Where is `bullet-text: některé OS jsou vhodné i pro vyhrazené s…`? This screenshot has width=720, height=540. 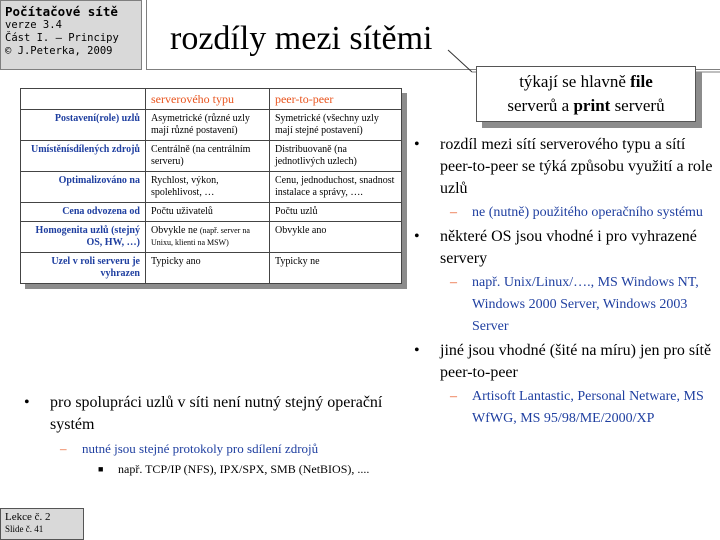 bullet-text: některé OS jsou vhodné i pro vyhrazené s… is located at coordinates (568, 247).